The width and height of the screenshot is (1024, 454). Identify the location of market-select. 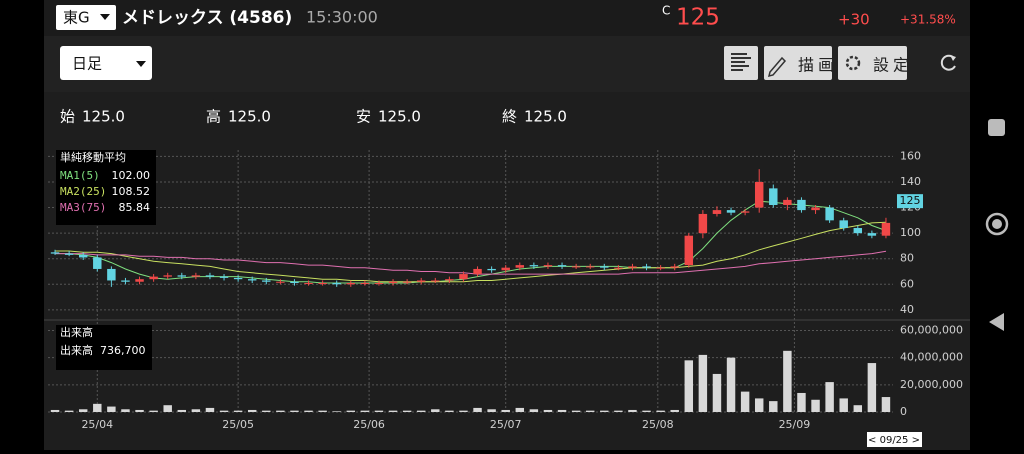
(86, 17).